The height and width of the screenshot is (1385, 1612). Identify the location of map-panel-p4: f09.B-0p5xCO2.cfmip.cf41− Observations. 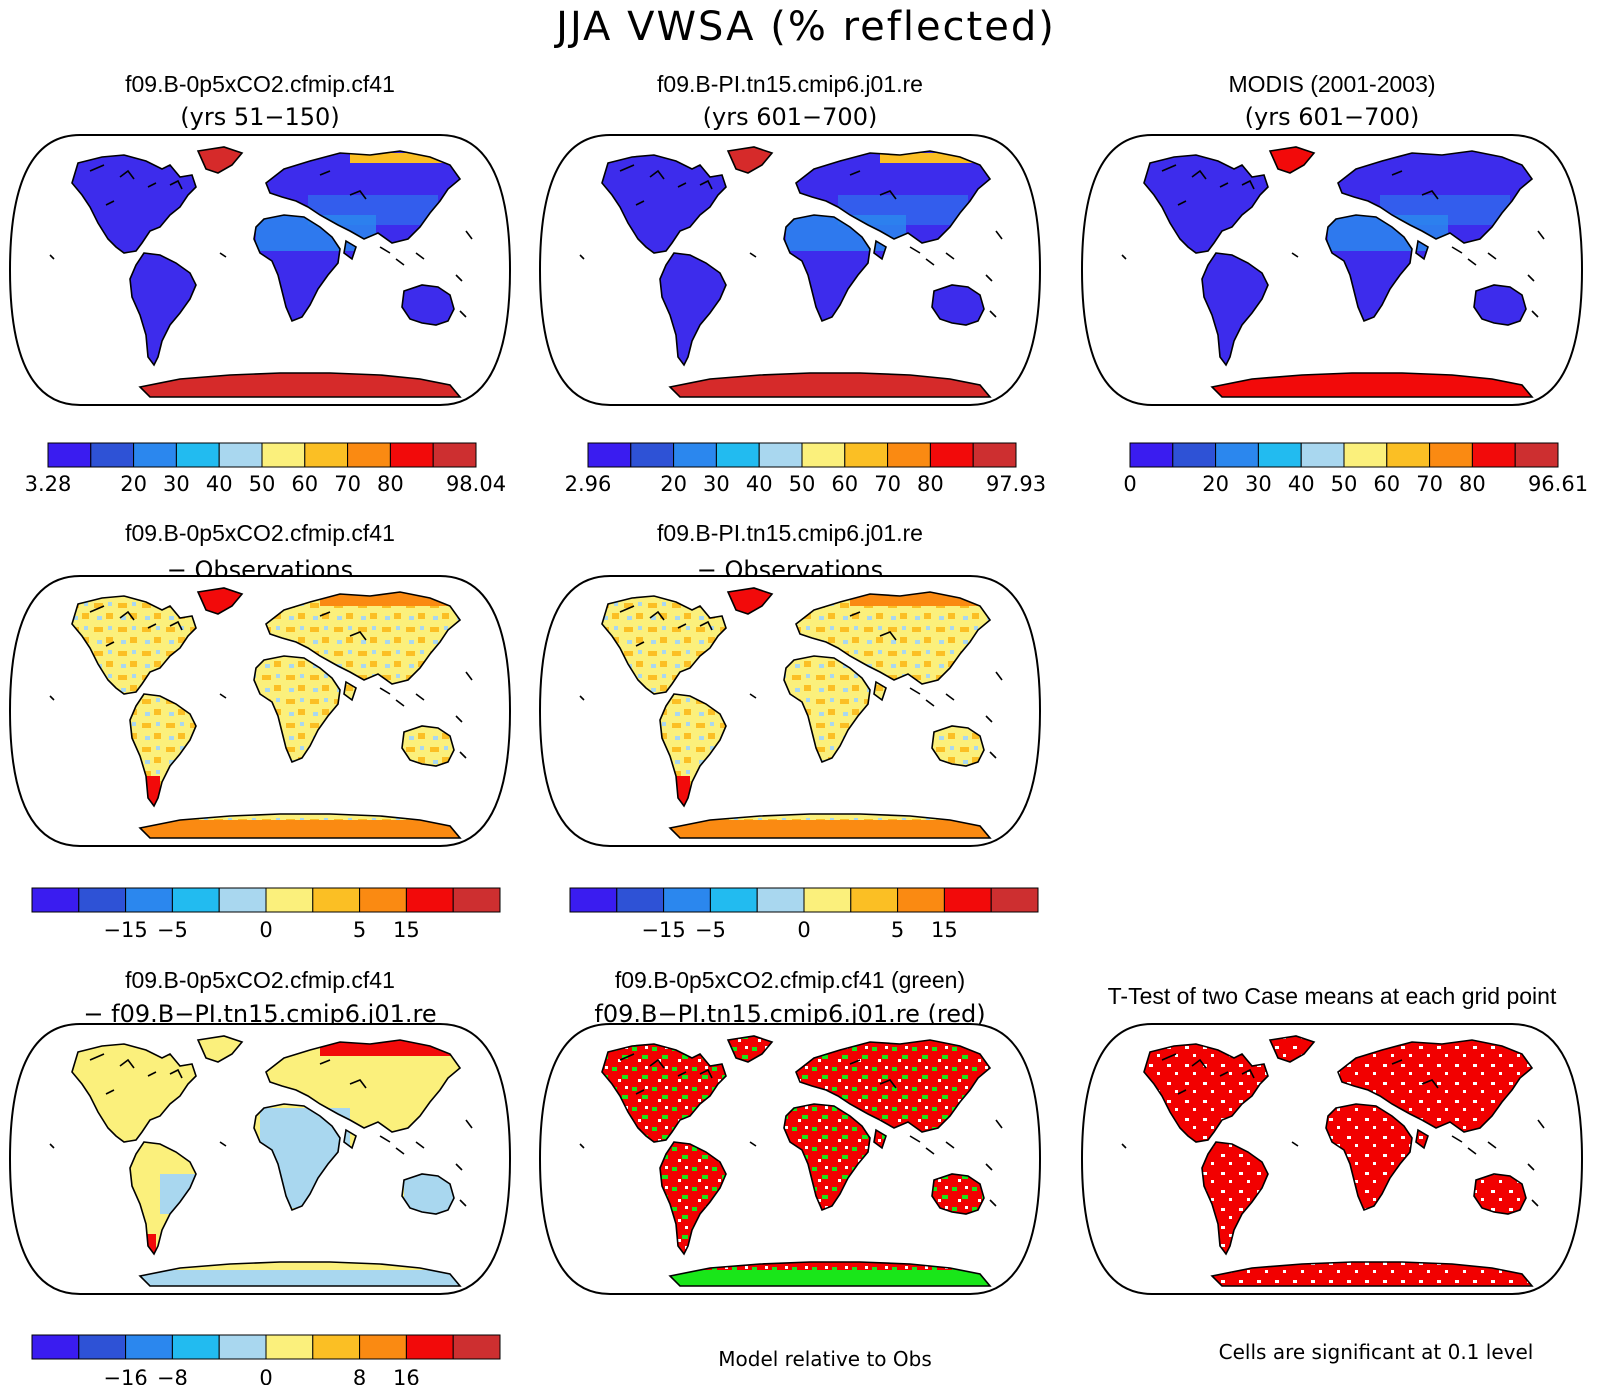
(260, 683).